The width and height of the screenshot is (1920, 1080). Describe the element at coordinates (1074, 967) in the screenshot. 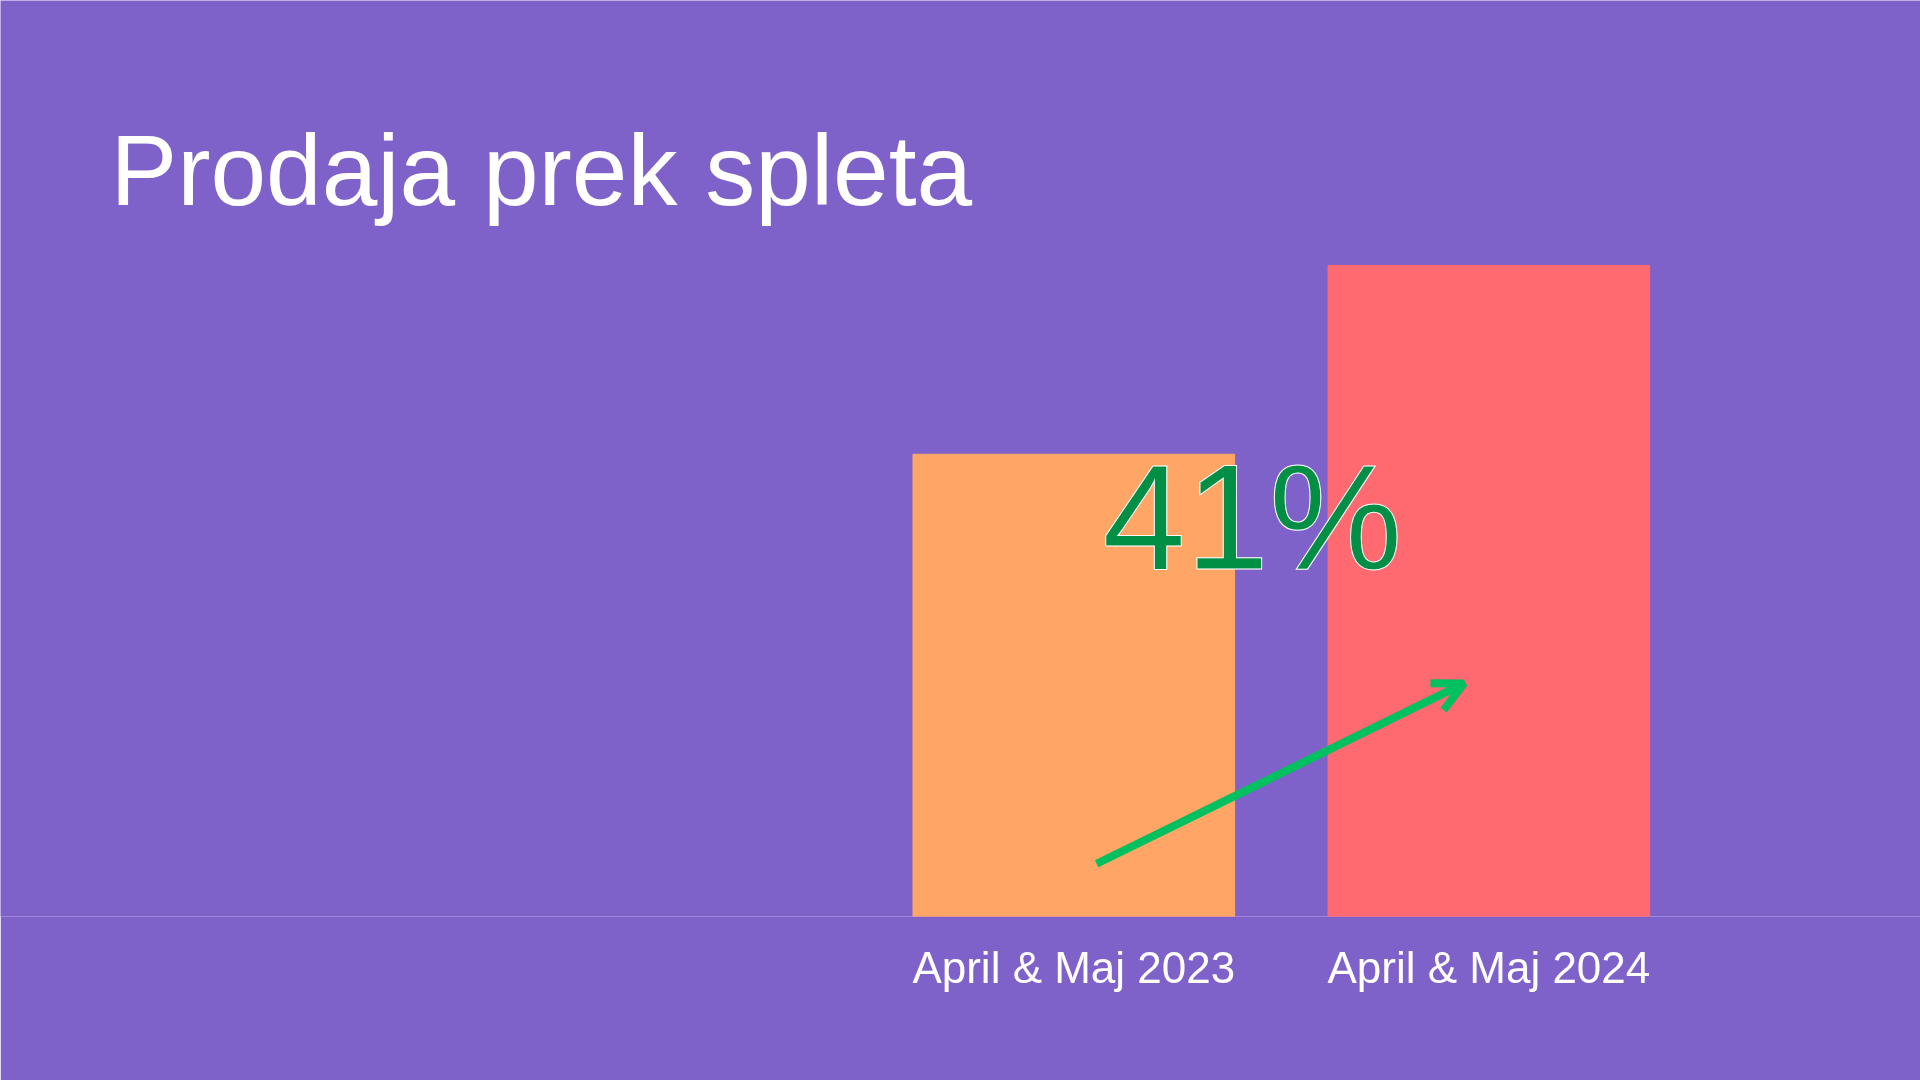

I see `x-tick-label: April & Maj 2023` at that location.